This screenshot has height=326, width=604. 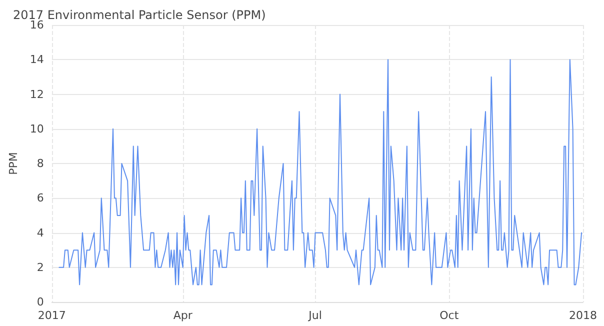 I want to click on y-axis-title: PPM, so click(x=13, y=163).